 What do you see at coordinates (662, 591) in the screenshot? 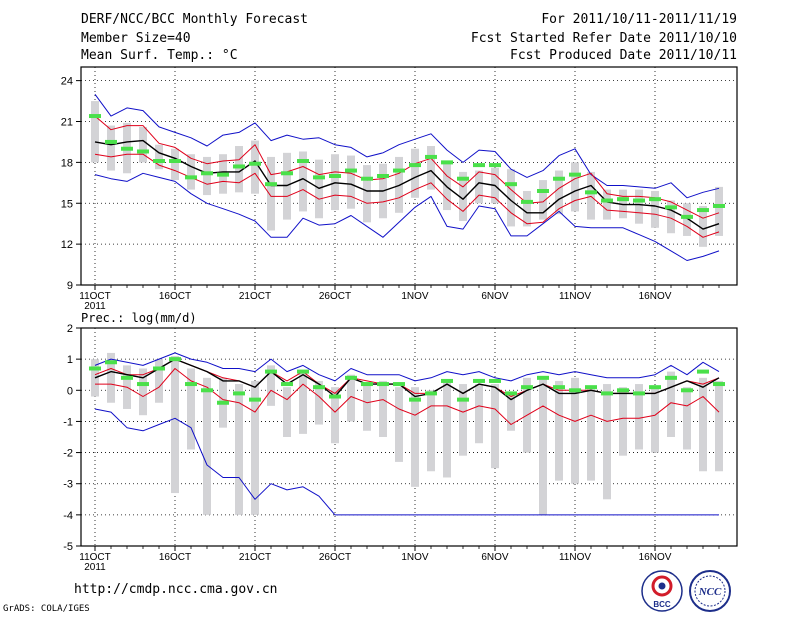
I see `bcc-logo: BCC` at bounding box center [662, 591].